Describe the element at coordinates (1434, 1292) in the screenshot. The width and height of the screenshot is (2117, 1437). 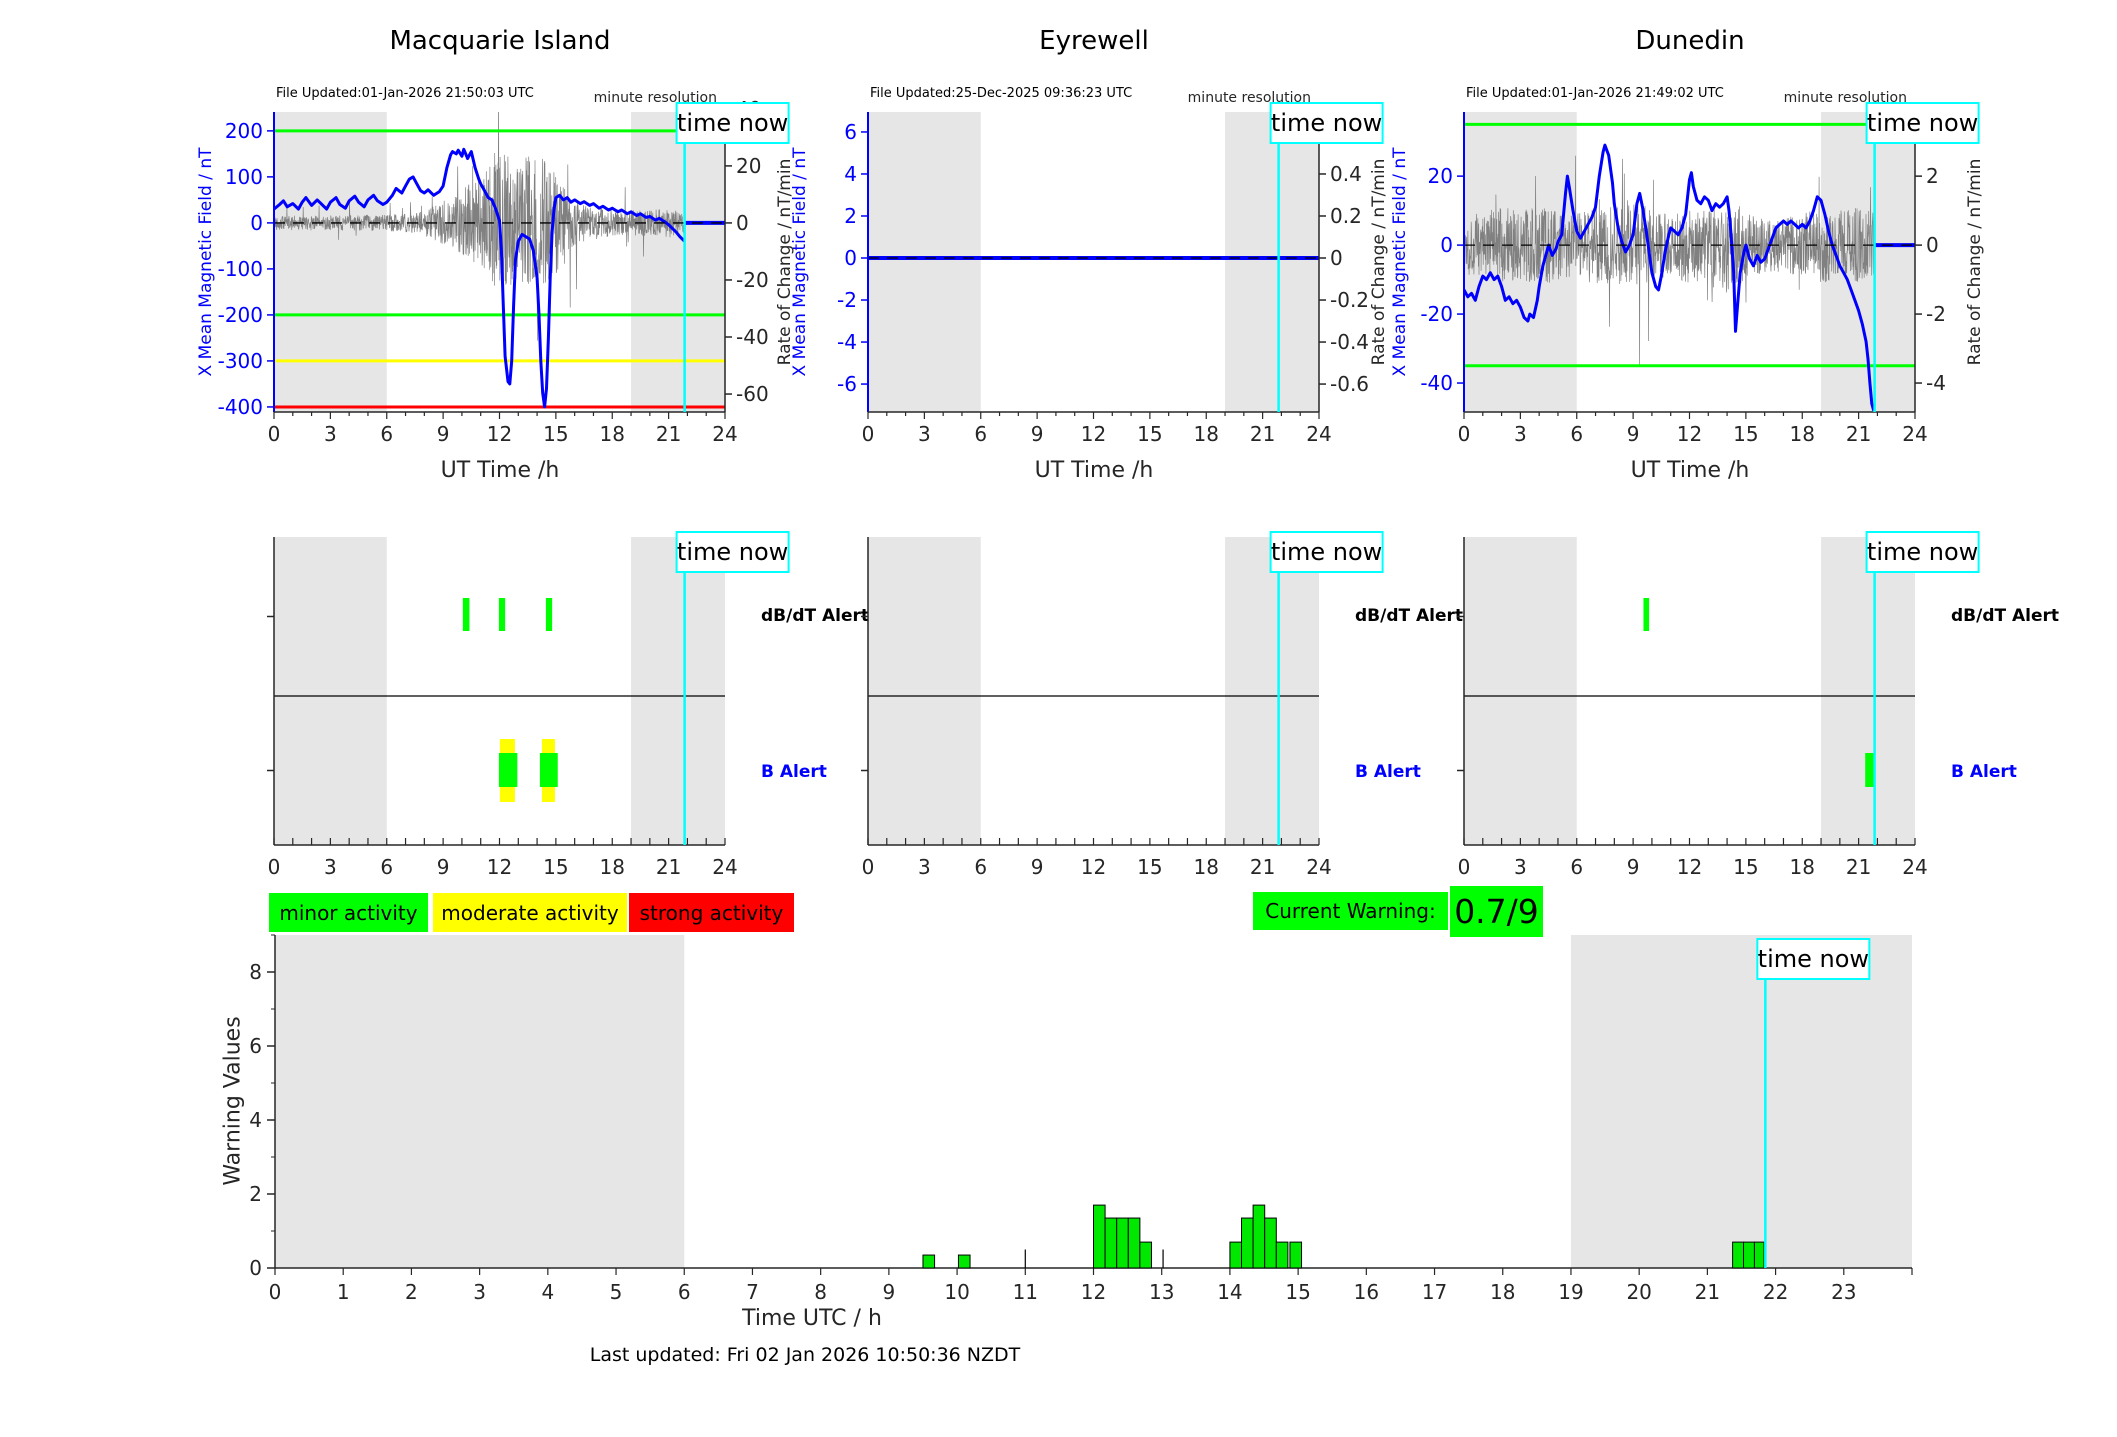
I see `x-tick-label: 17` at that location.